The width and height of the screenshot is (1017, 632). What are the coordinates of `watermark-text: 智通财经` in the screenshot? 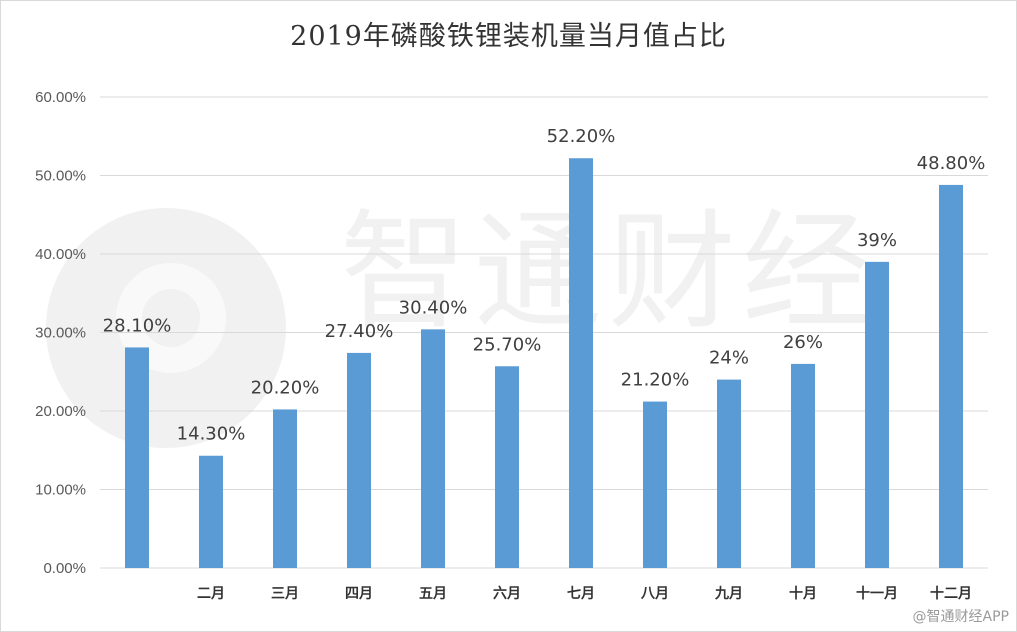 It's located at (608, 272).